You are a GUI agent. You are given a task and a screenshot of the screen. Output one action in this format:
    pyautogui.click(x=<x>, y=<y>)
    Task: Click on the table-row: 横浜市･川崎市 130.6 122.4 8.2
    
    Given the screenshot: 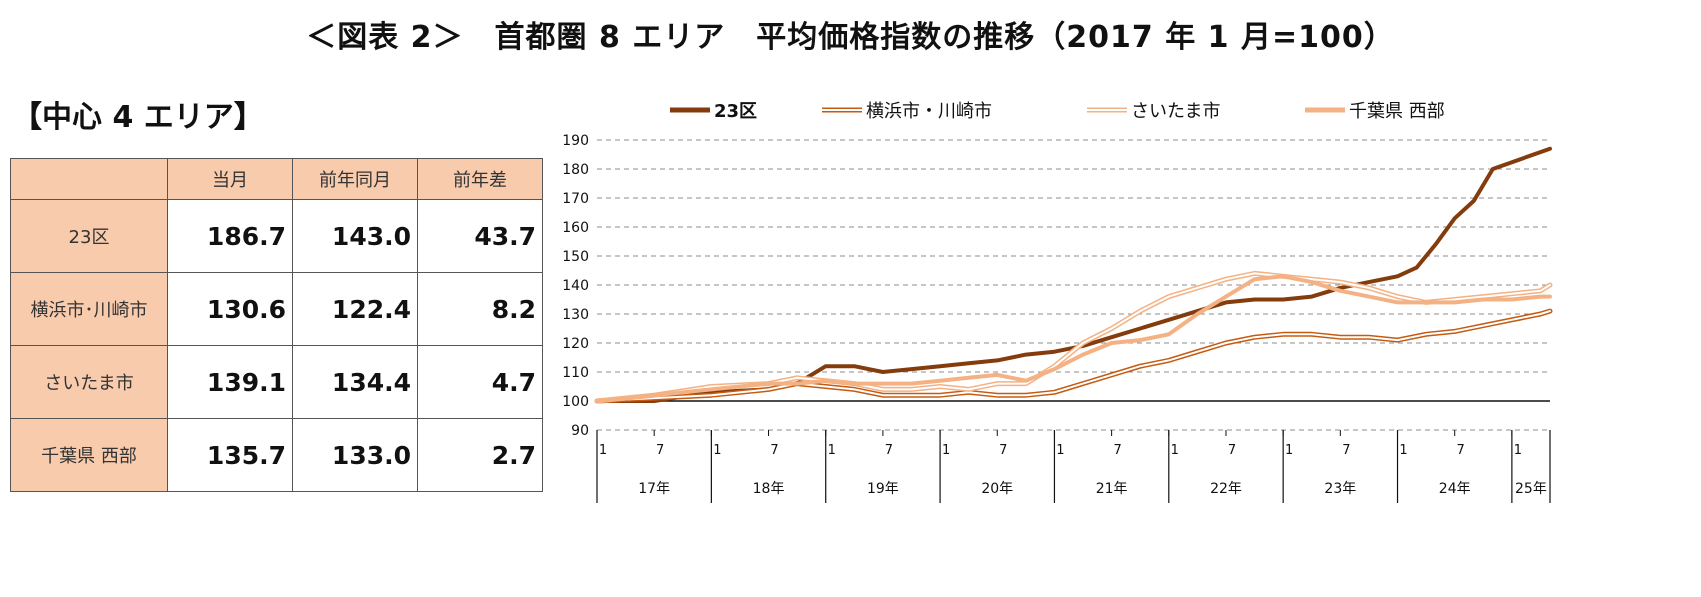 What is the action you would take?
    pyautogui.click(x=276, y=309)
    